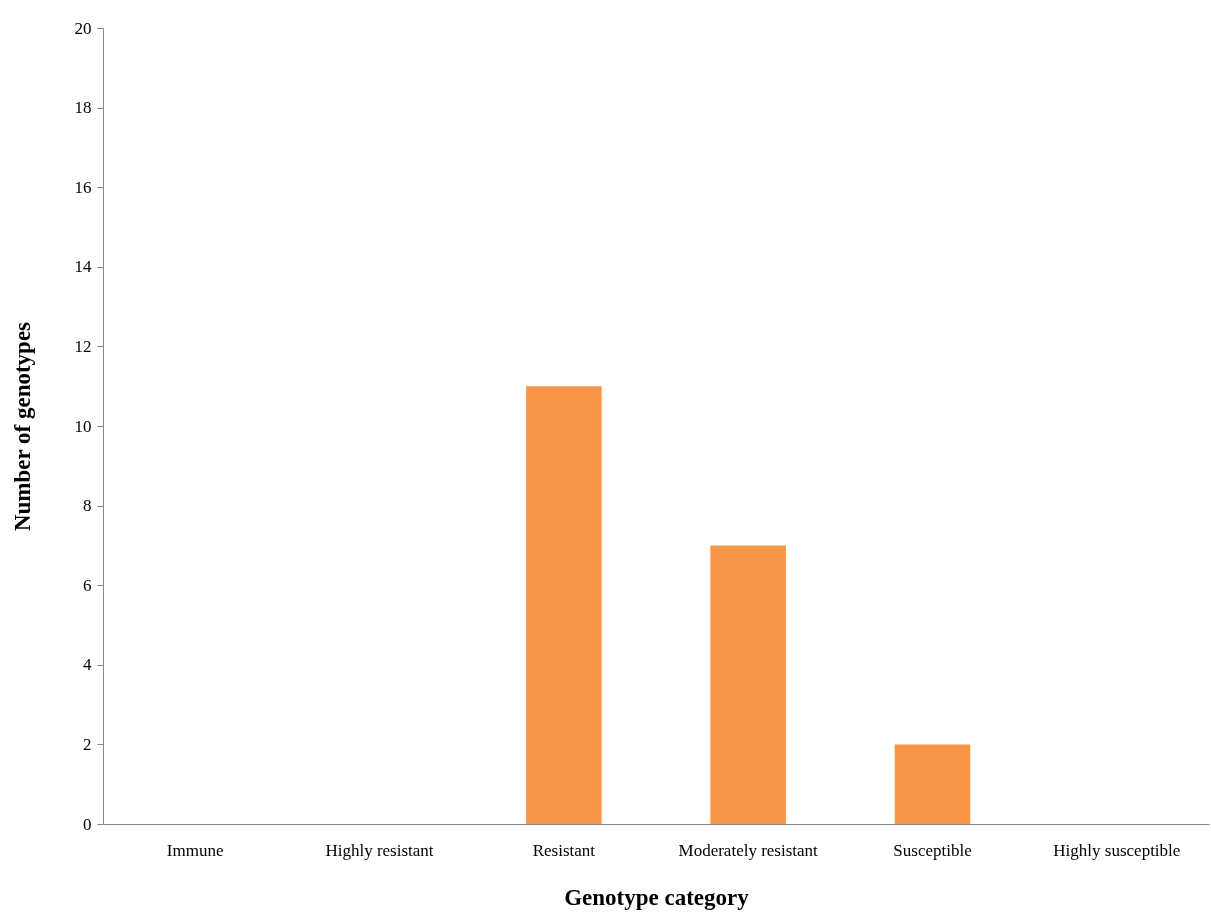 This screenshot has height=917, width=1211. Describe the element at coordinates (564, 850) in the screenshot. I see `x-tick-label: Resistant` at that location.